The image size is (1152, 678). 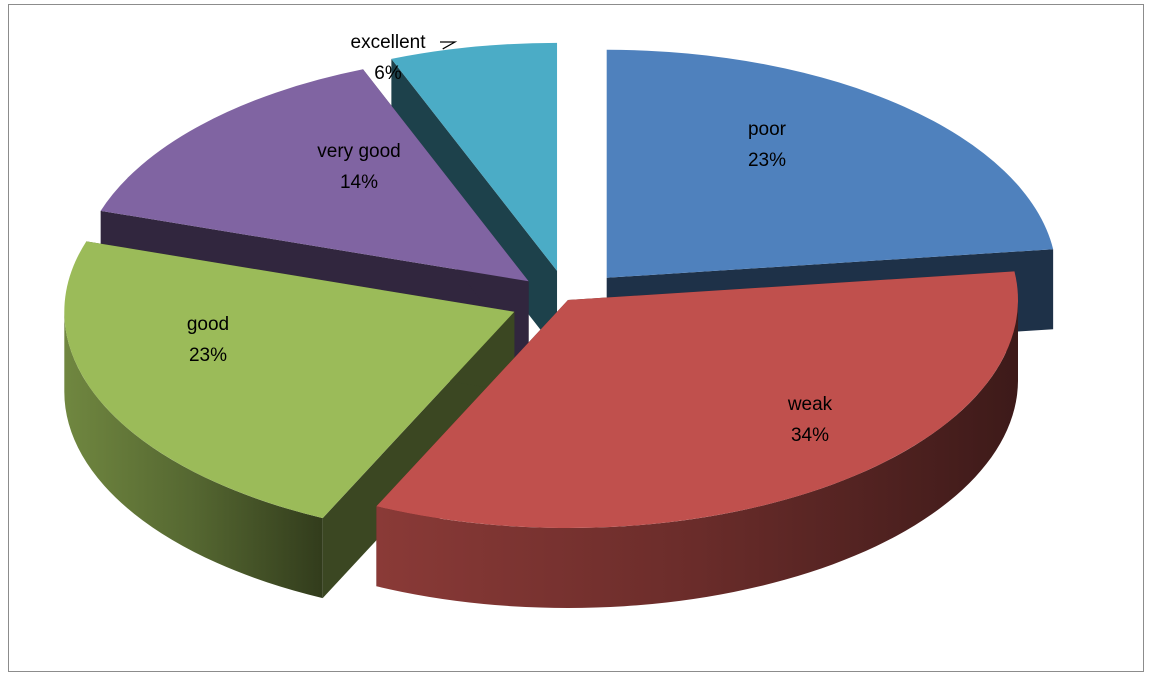 I want to click on data-label-value: 34%, so click(x=810, y=435).